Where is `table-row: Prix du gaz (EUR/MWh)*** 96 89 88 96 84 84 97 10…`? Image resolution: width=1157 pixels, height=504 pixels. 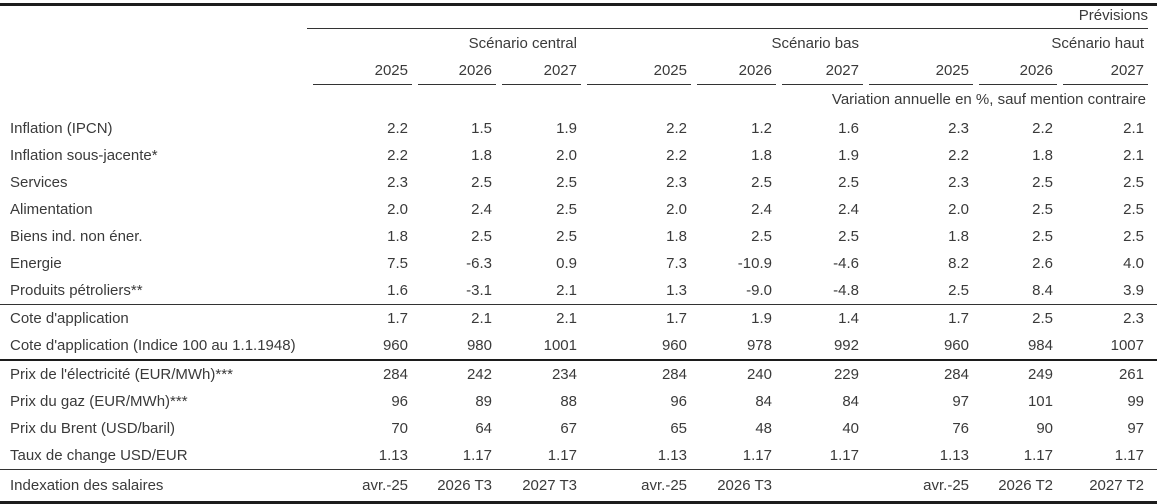
table-row: Prix du gaz (EUR/MWh)*** 96 89 88 96 84 84 97 10… is located at coordinates (574, 401).